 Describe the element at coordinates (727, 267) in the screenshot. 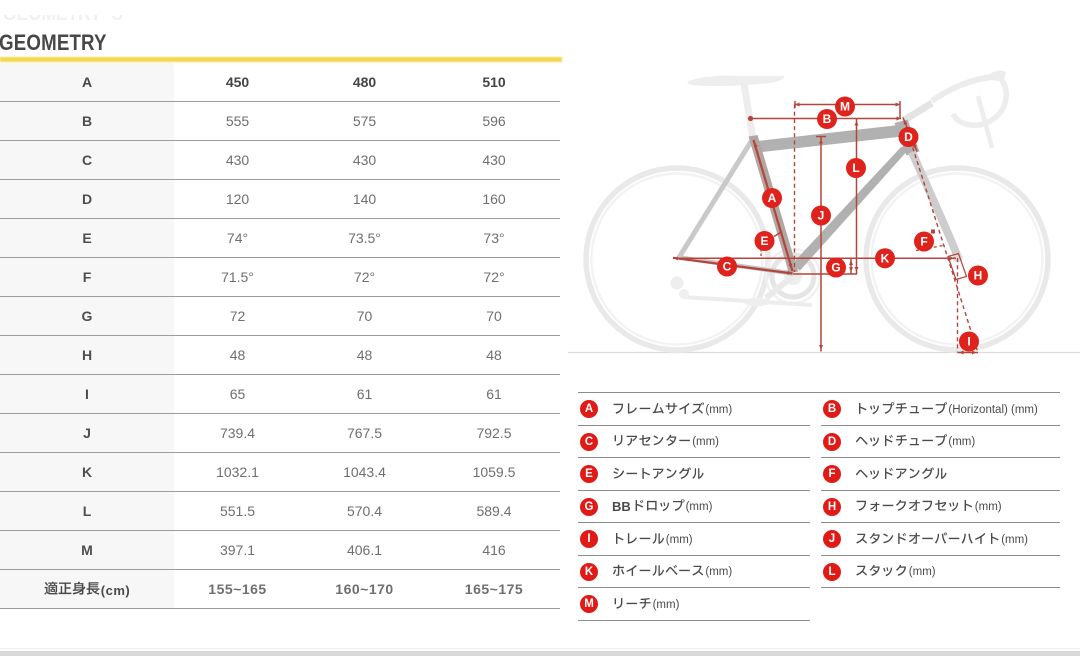

I see `svg-text: C` at that location.